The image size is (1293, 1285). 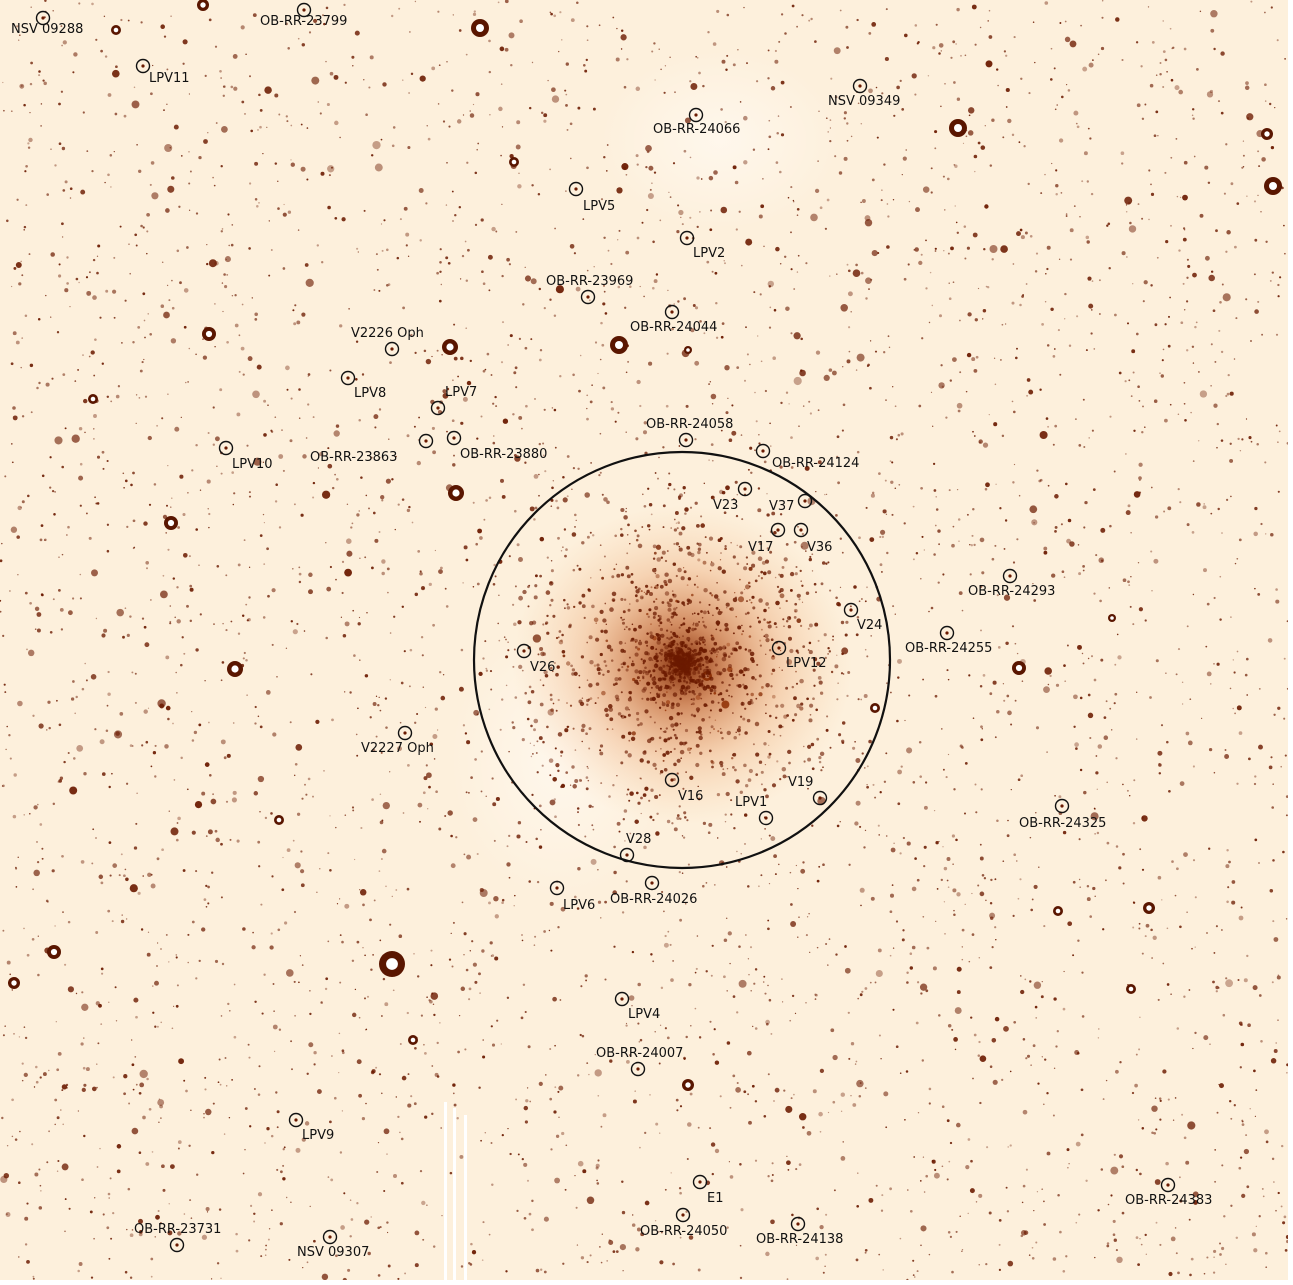 What do you see at coordinates (333, 1244) in the screenshot?
I see `variable-star-nsv-09307: NSV 09307` at bounding box center [333, 1244].